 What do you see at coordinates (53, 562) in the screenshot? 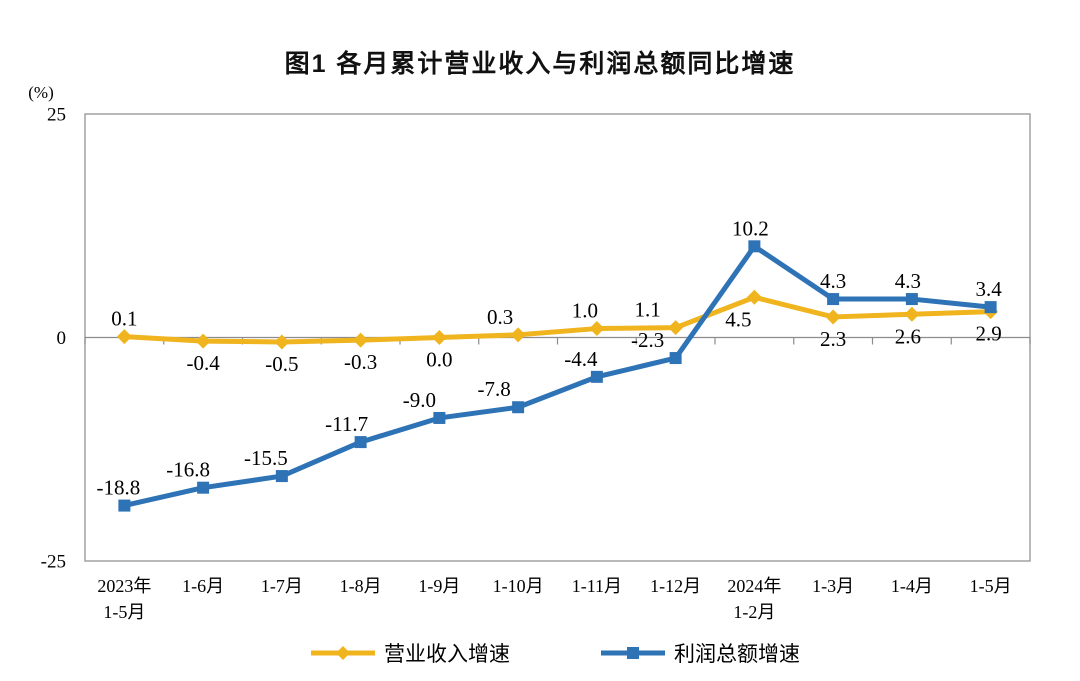
I see `y-tick-label: -25` at bounding box center [53, 562].